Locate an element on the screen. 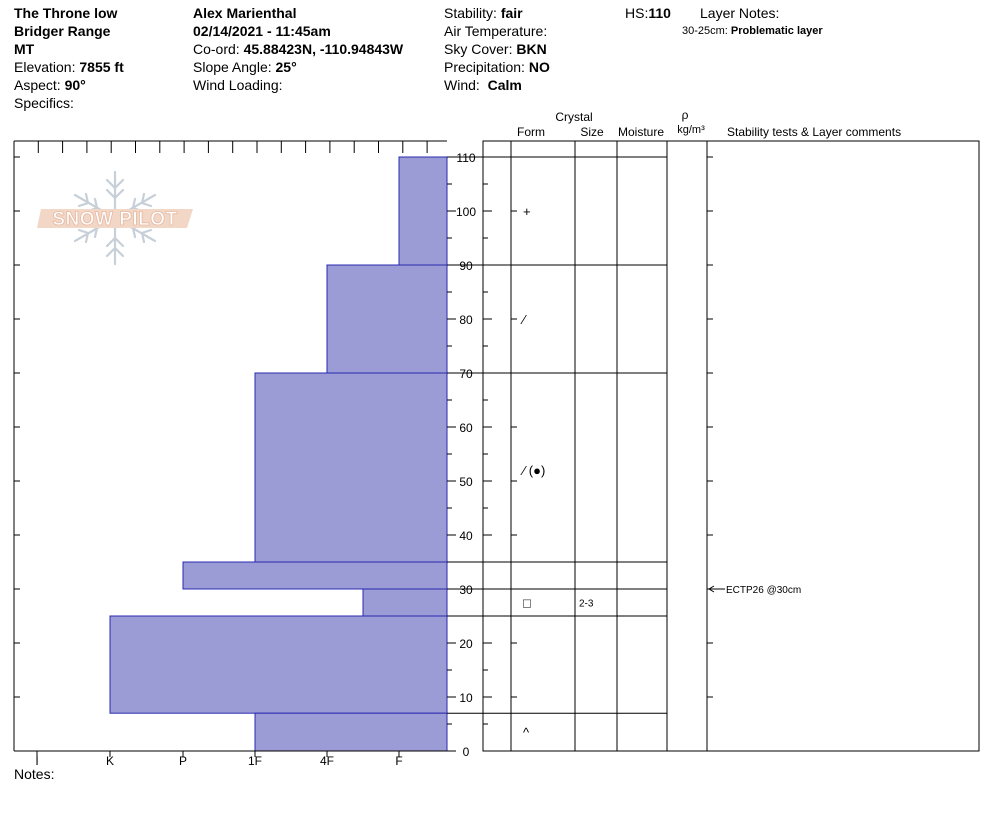 Image resolution: width=994 pixels, height=840 pixels. depth-label: 60 is located at coordinates (466, 428).